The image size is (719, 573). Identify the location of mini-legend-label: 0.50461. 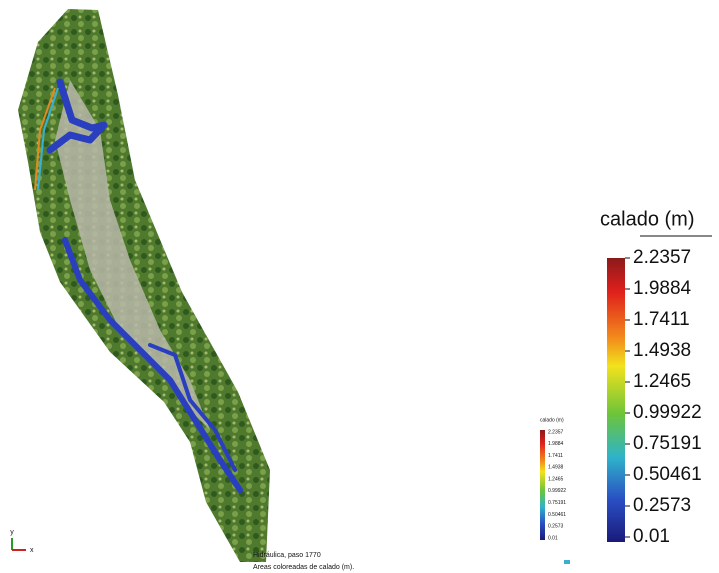
(557, 515).